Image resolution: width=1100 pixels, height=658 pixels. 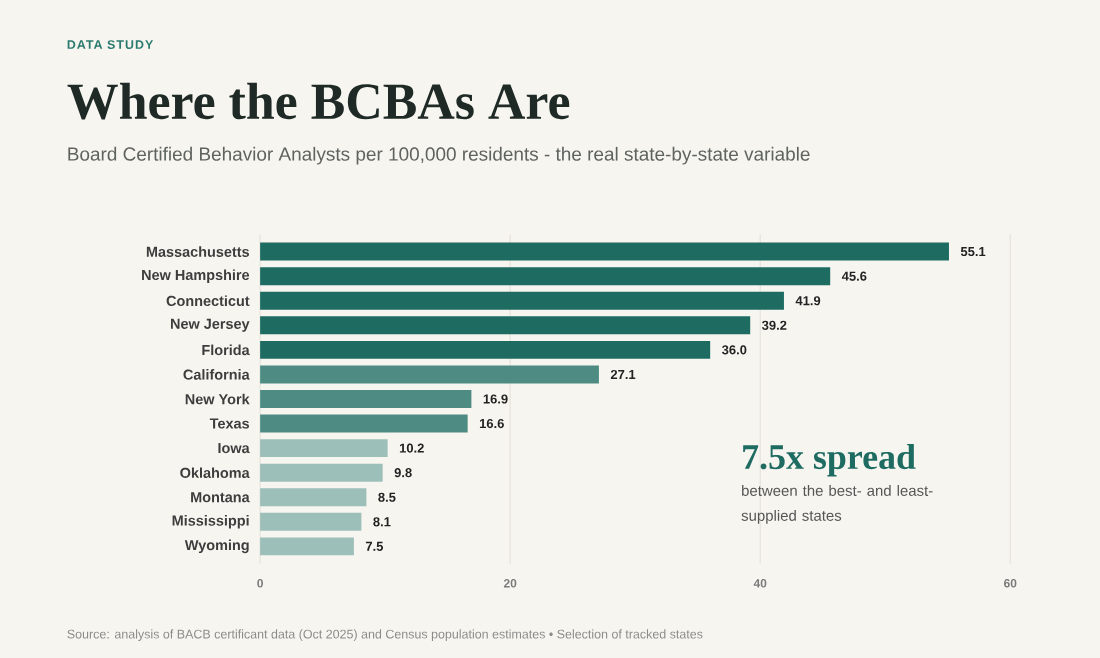 I want to click on y-tick-label: New York, so click(x=217, y=399).